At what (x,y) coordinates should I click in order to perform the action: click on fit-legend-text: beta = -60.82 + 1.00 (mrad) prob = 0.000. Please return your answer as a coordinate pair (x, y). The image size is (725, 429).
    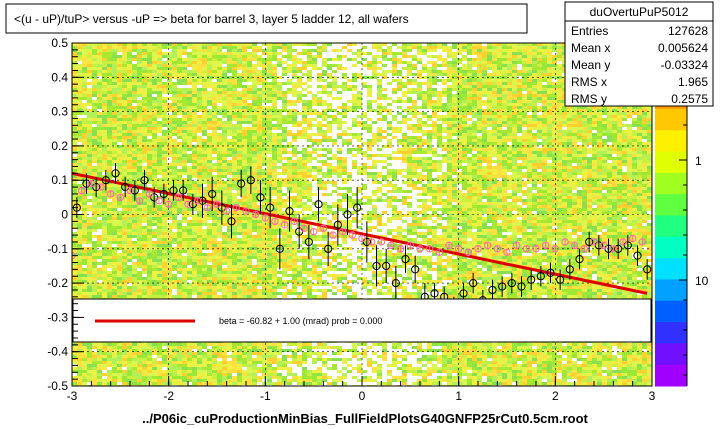
    Looking at the image, I should click on (300, 321).